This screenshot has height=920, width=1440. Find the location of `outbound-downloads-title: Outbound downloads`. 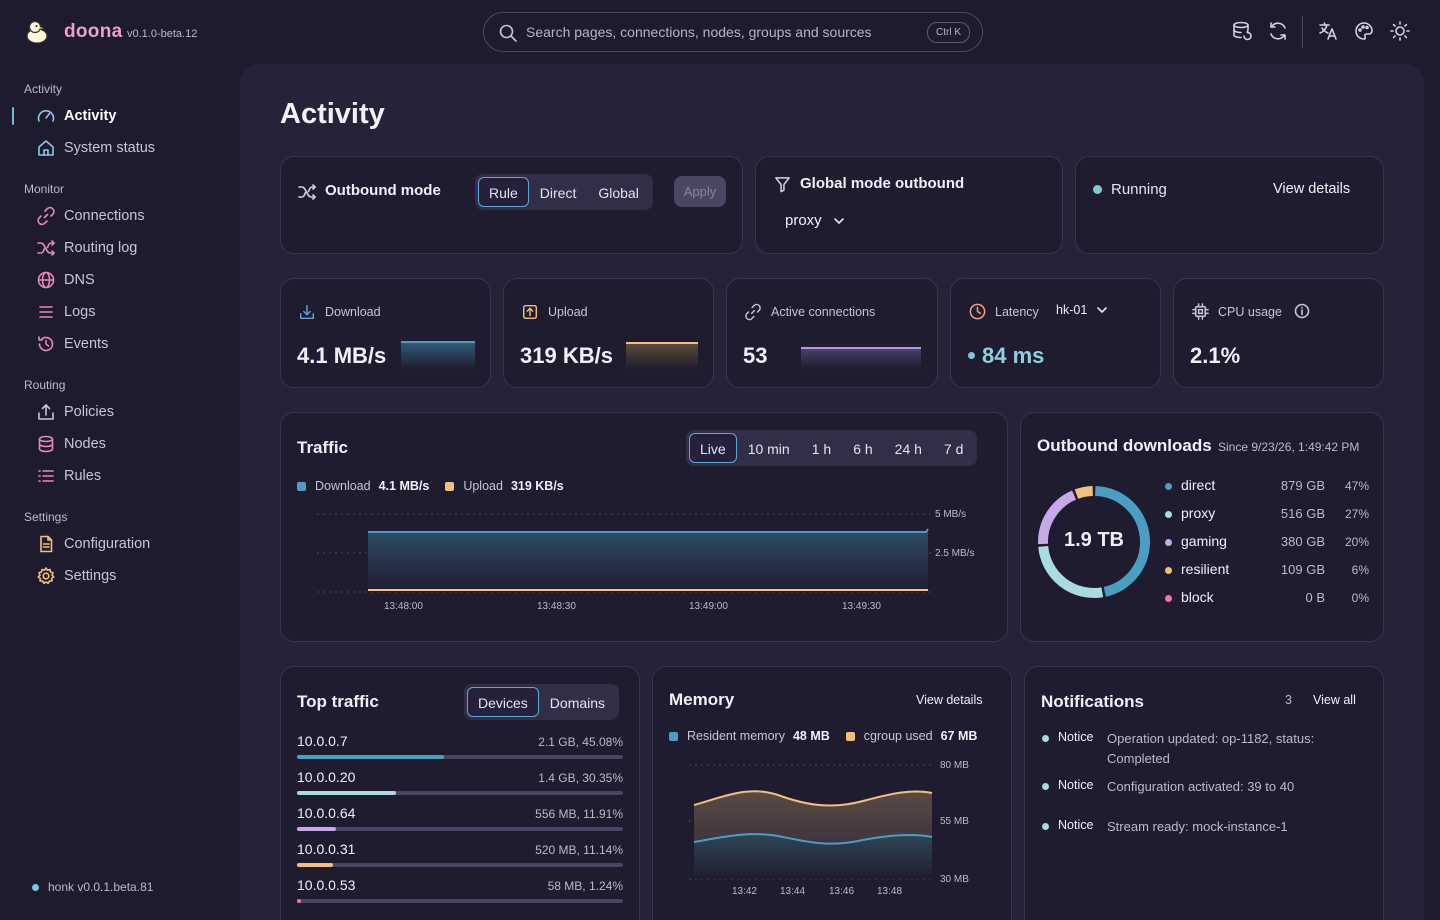

outbound-downloads-title: Outbound downloads is located at coordinates (1124, 445).